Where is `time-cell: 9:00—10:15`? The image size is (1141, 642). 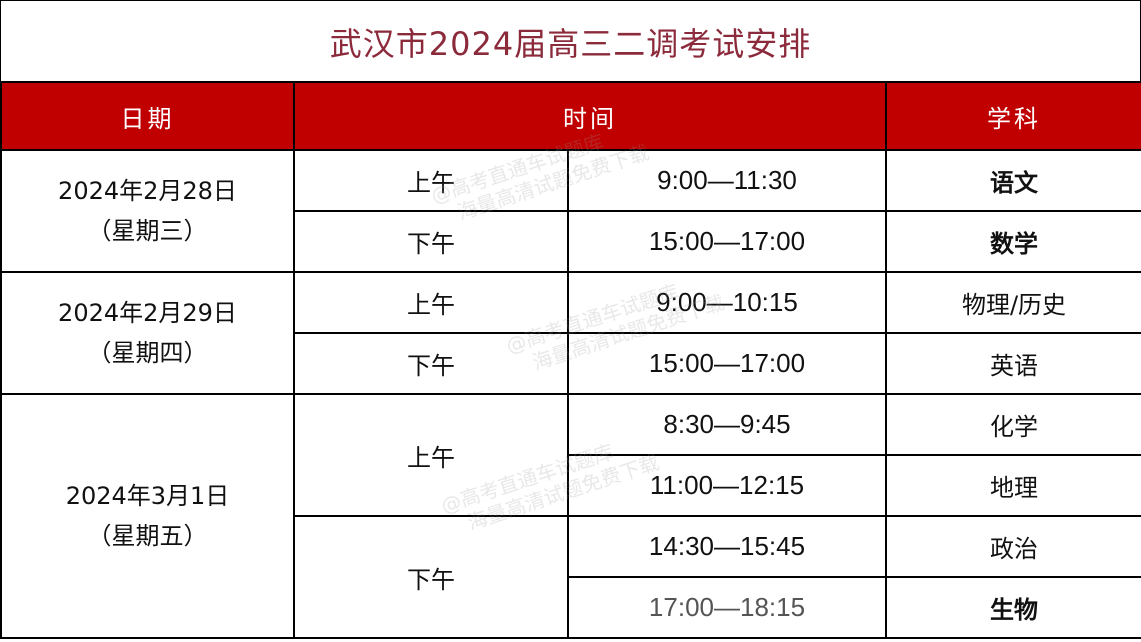
time-cell: 9:00—10:15 is located at coordinates (727, 302).